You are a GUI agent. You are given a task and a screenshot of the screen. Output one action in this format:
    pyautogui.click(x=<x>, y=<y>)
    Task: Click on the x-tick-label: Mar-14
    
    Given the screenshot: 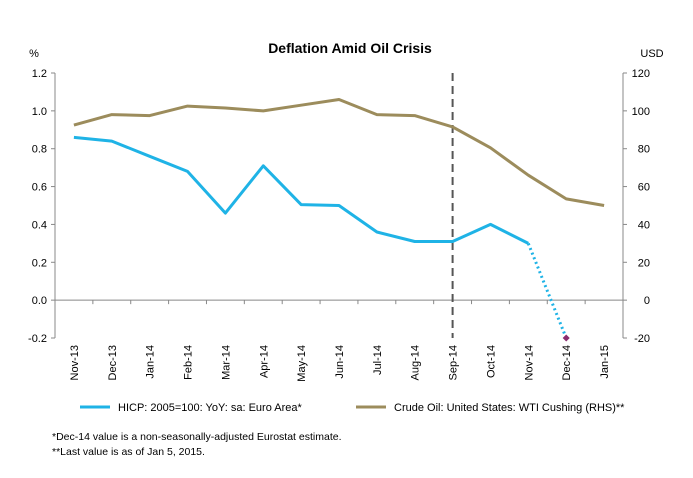 What is the action you would take?
    pyautogui.click(x=226, y=362)
    